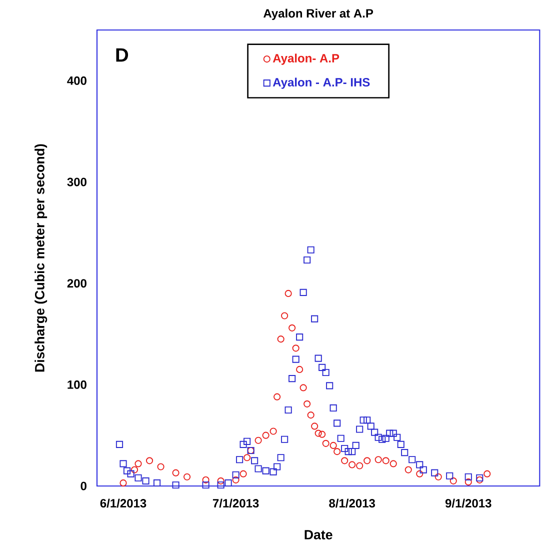 The height and width of the screenshot is (560, 552). What do you see at coordinates (122, 55) in the screenshot?
I see `annotation: D` at bounding box center [122, 55].